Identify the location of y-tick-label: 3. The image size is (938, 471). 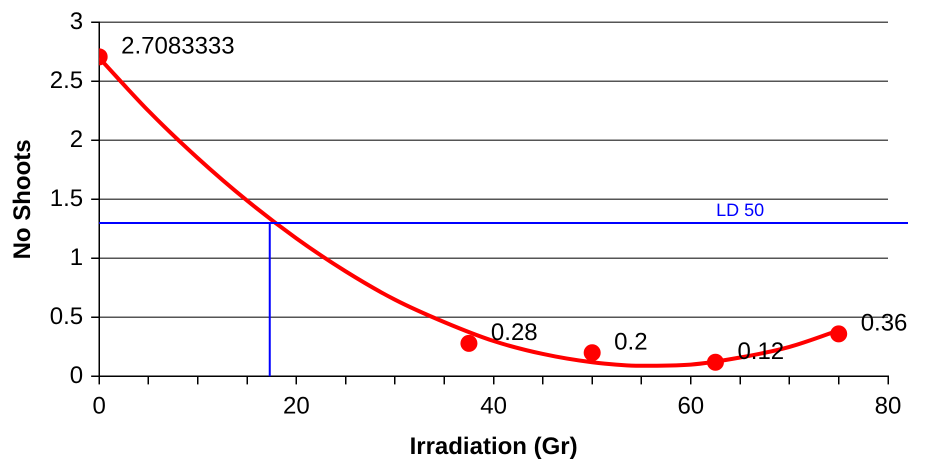
(77, 22).